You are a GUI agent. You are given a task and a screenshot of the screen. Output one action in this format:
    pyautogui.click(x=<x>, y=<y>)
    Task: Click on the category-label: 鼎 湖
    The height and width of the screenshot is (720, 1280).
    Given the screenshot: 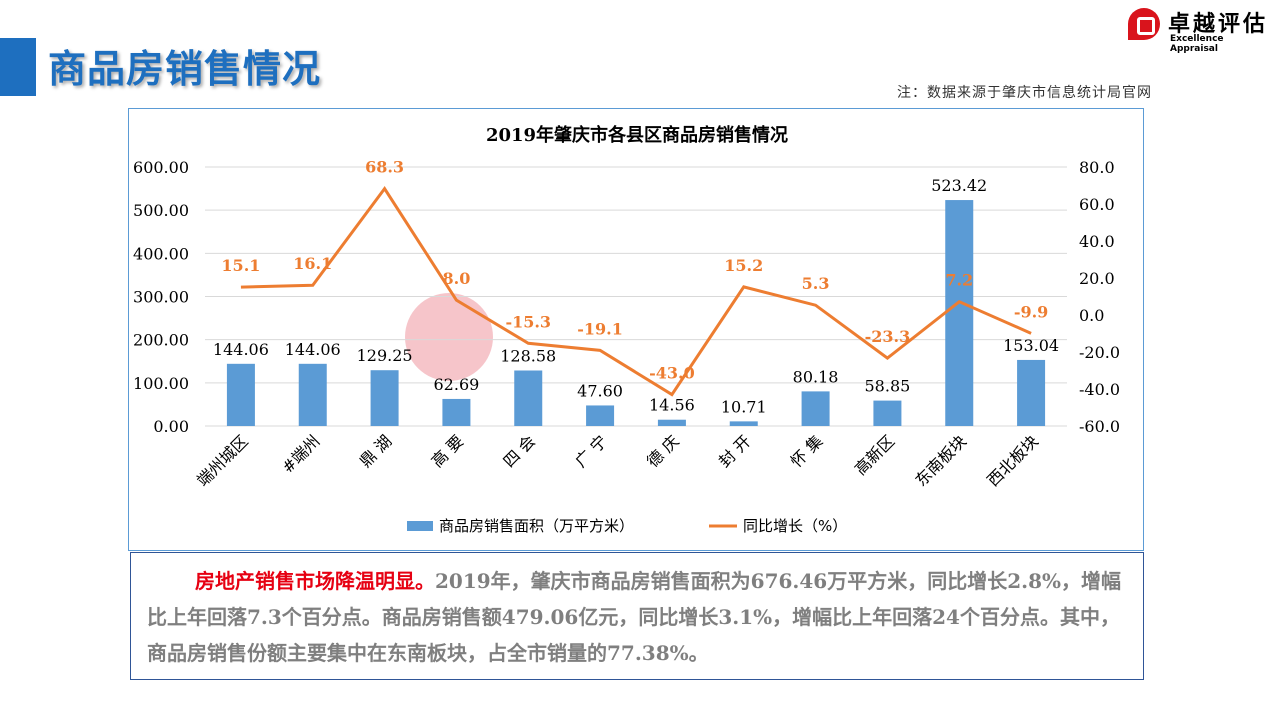 What is the action you would take?
    pyautogui.click(x=376, y=451)
    